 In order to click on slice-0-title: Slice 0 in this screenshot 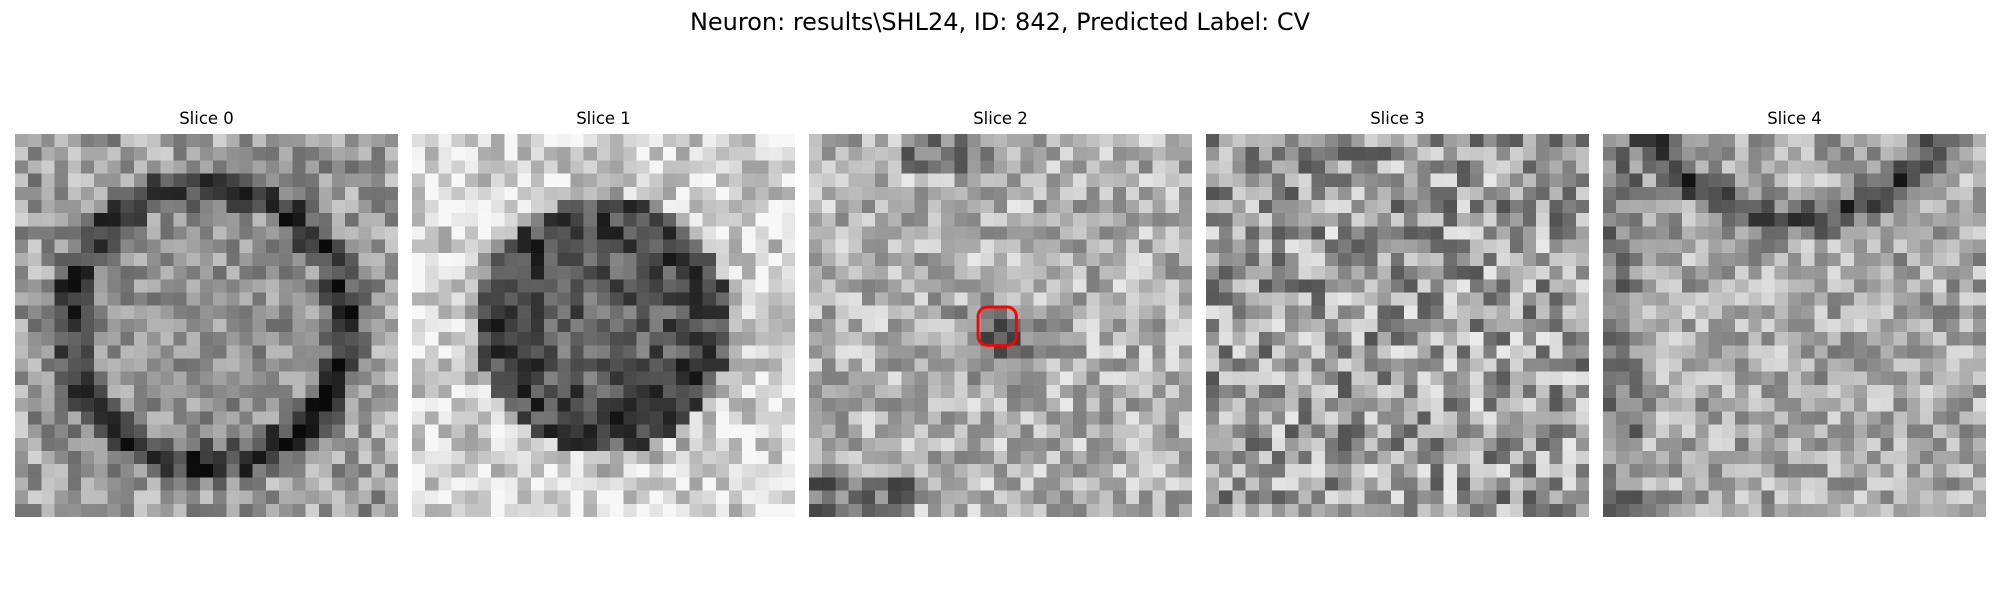, I will do `click(206, 118)`.